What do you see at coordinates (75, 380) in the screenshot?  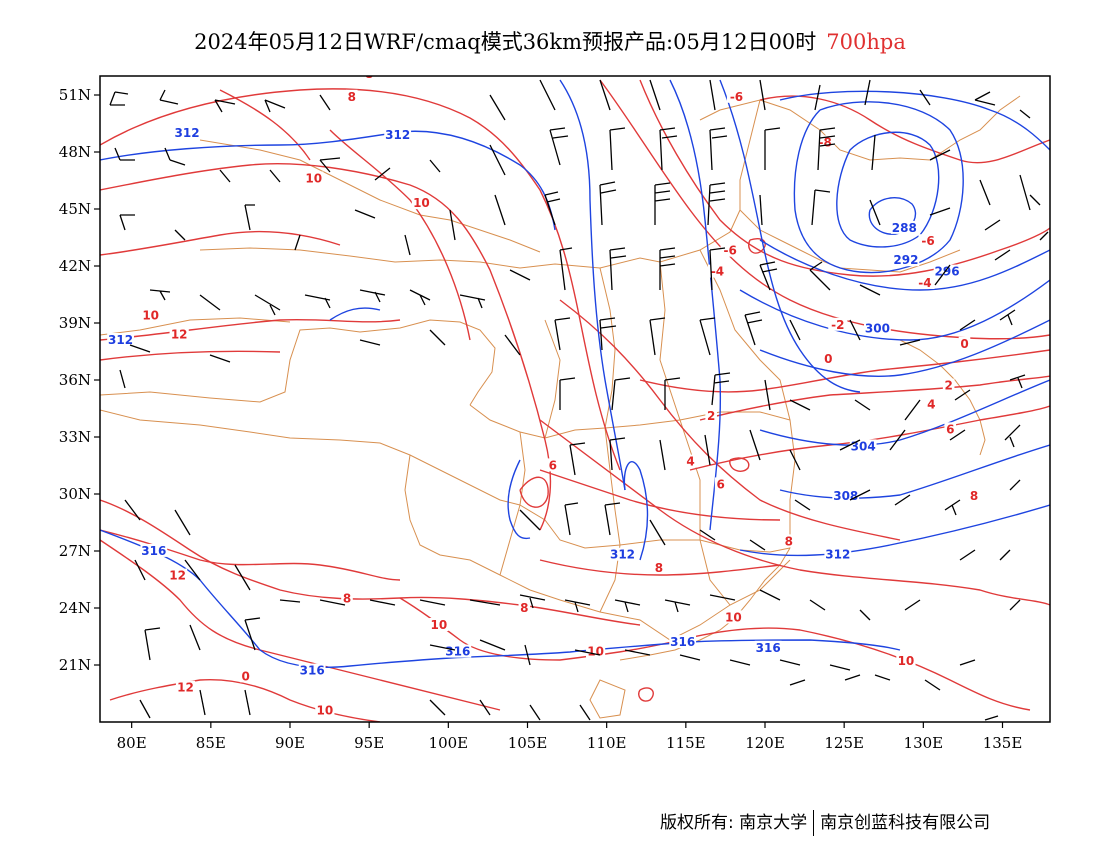 I see `lat-tick-label: 36N` at bounding box center [75, 380].